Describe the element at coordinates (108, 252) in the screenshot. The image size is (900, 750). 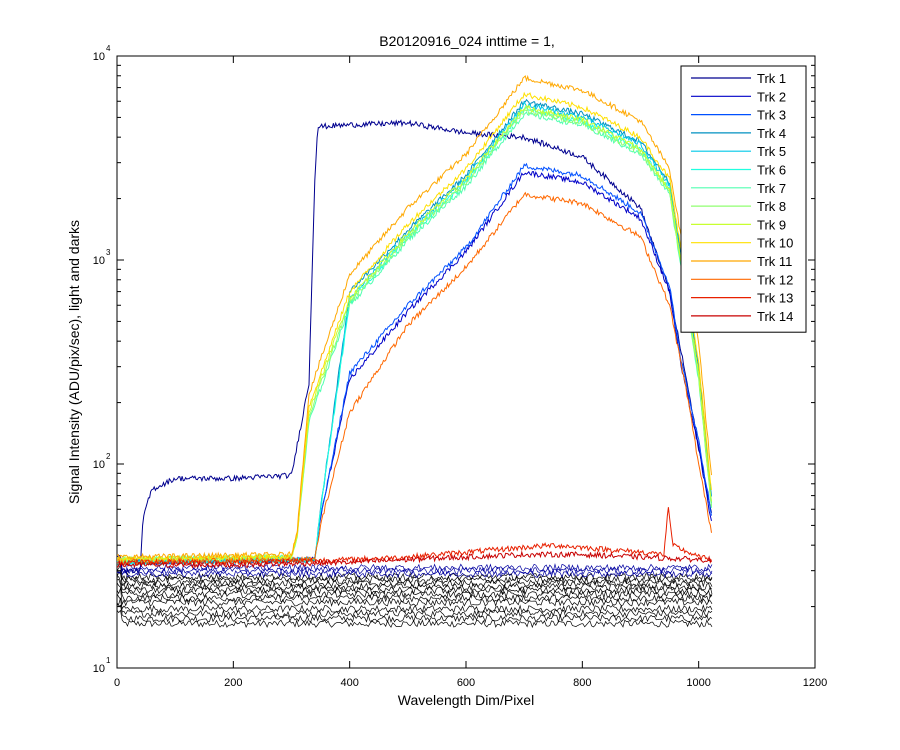
I see `y-tick-exponent: 3` at that location.